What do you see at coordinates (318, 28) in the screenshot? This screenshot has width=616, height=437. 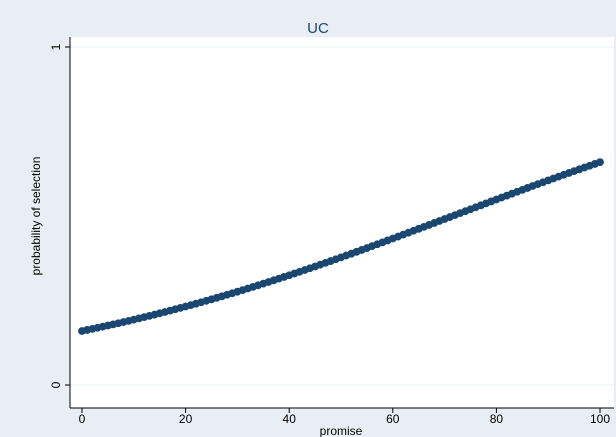 I see `chart-title: UC` at bounding box center [318, 28].